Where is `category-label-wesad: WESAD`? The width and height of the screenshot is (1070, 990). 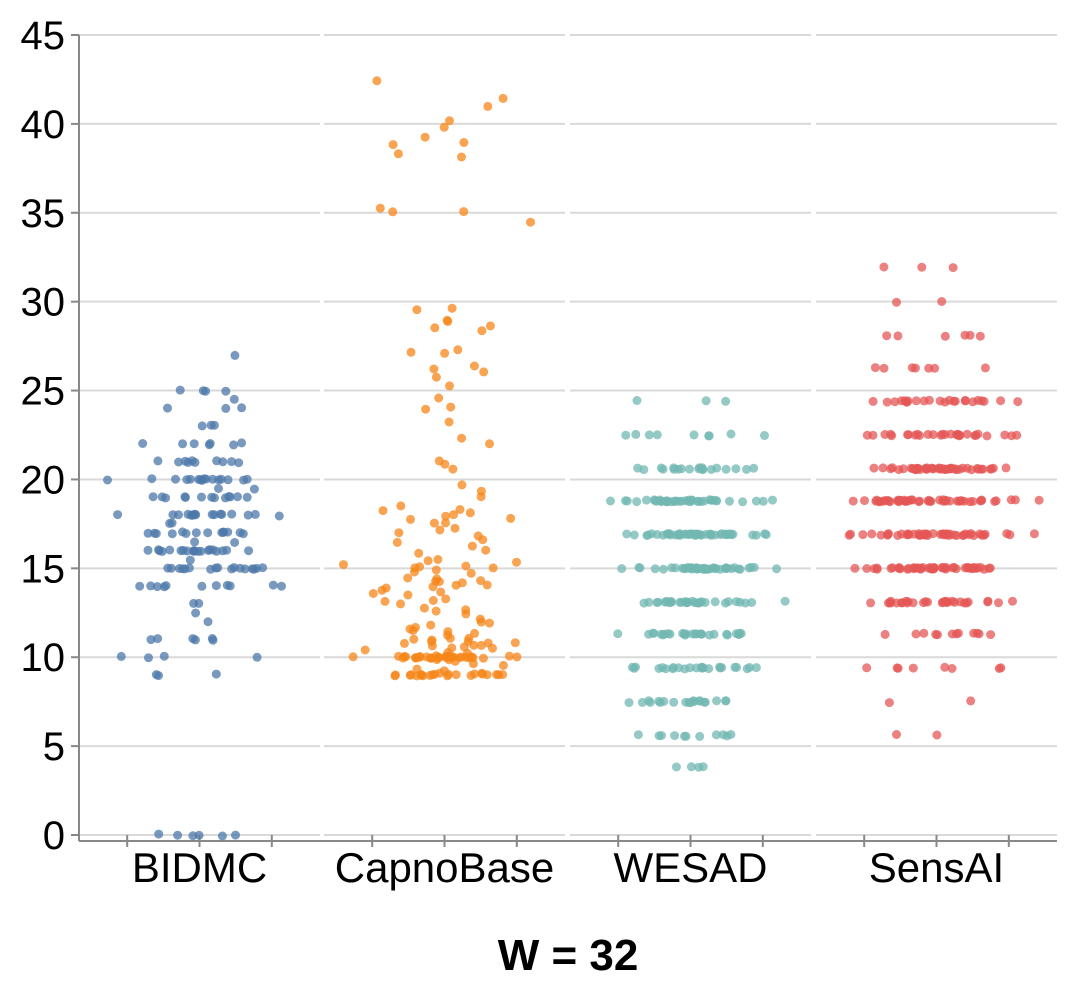 category-label-wesad: WESAD is located at coordinates (690, 867).